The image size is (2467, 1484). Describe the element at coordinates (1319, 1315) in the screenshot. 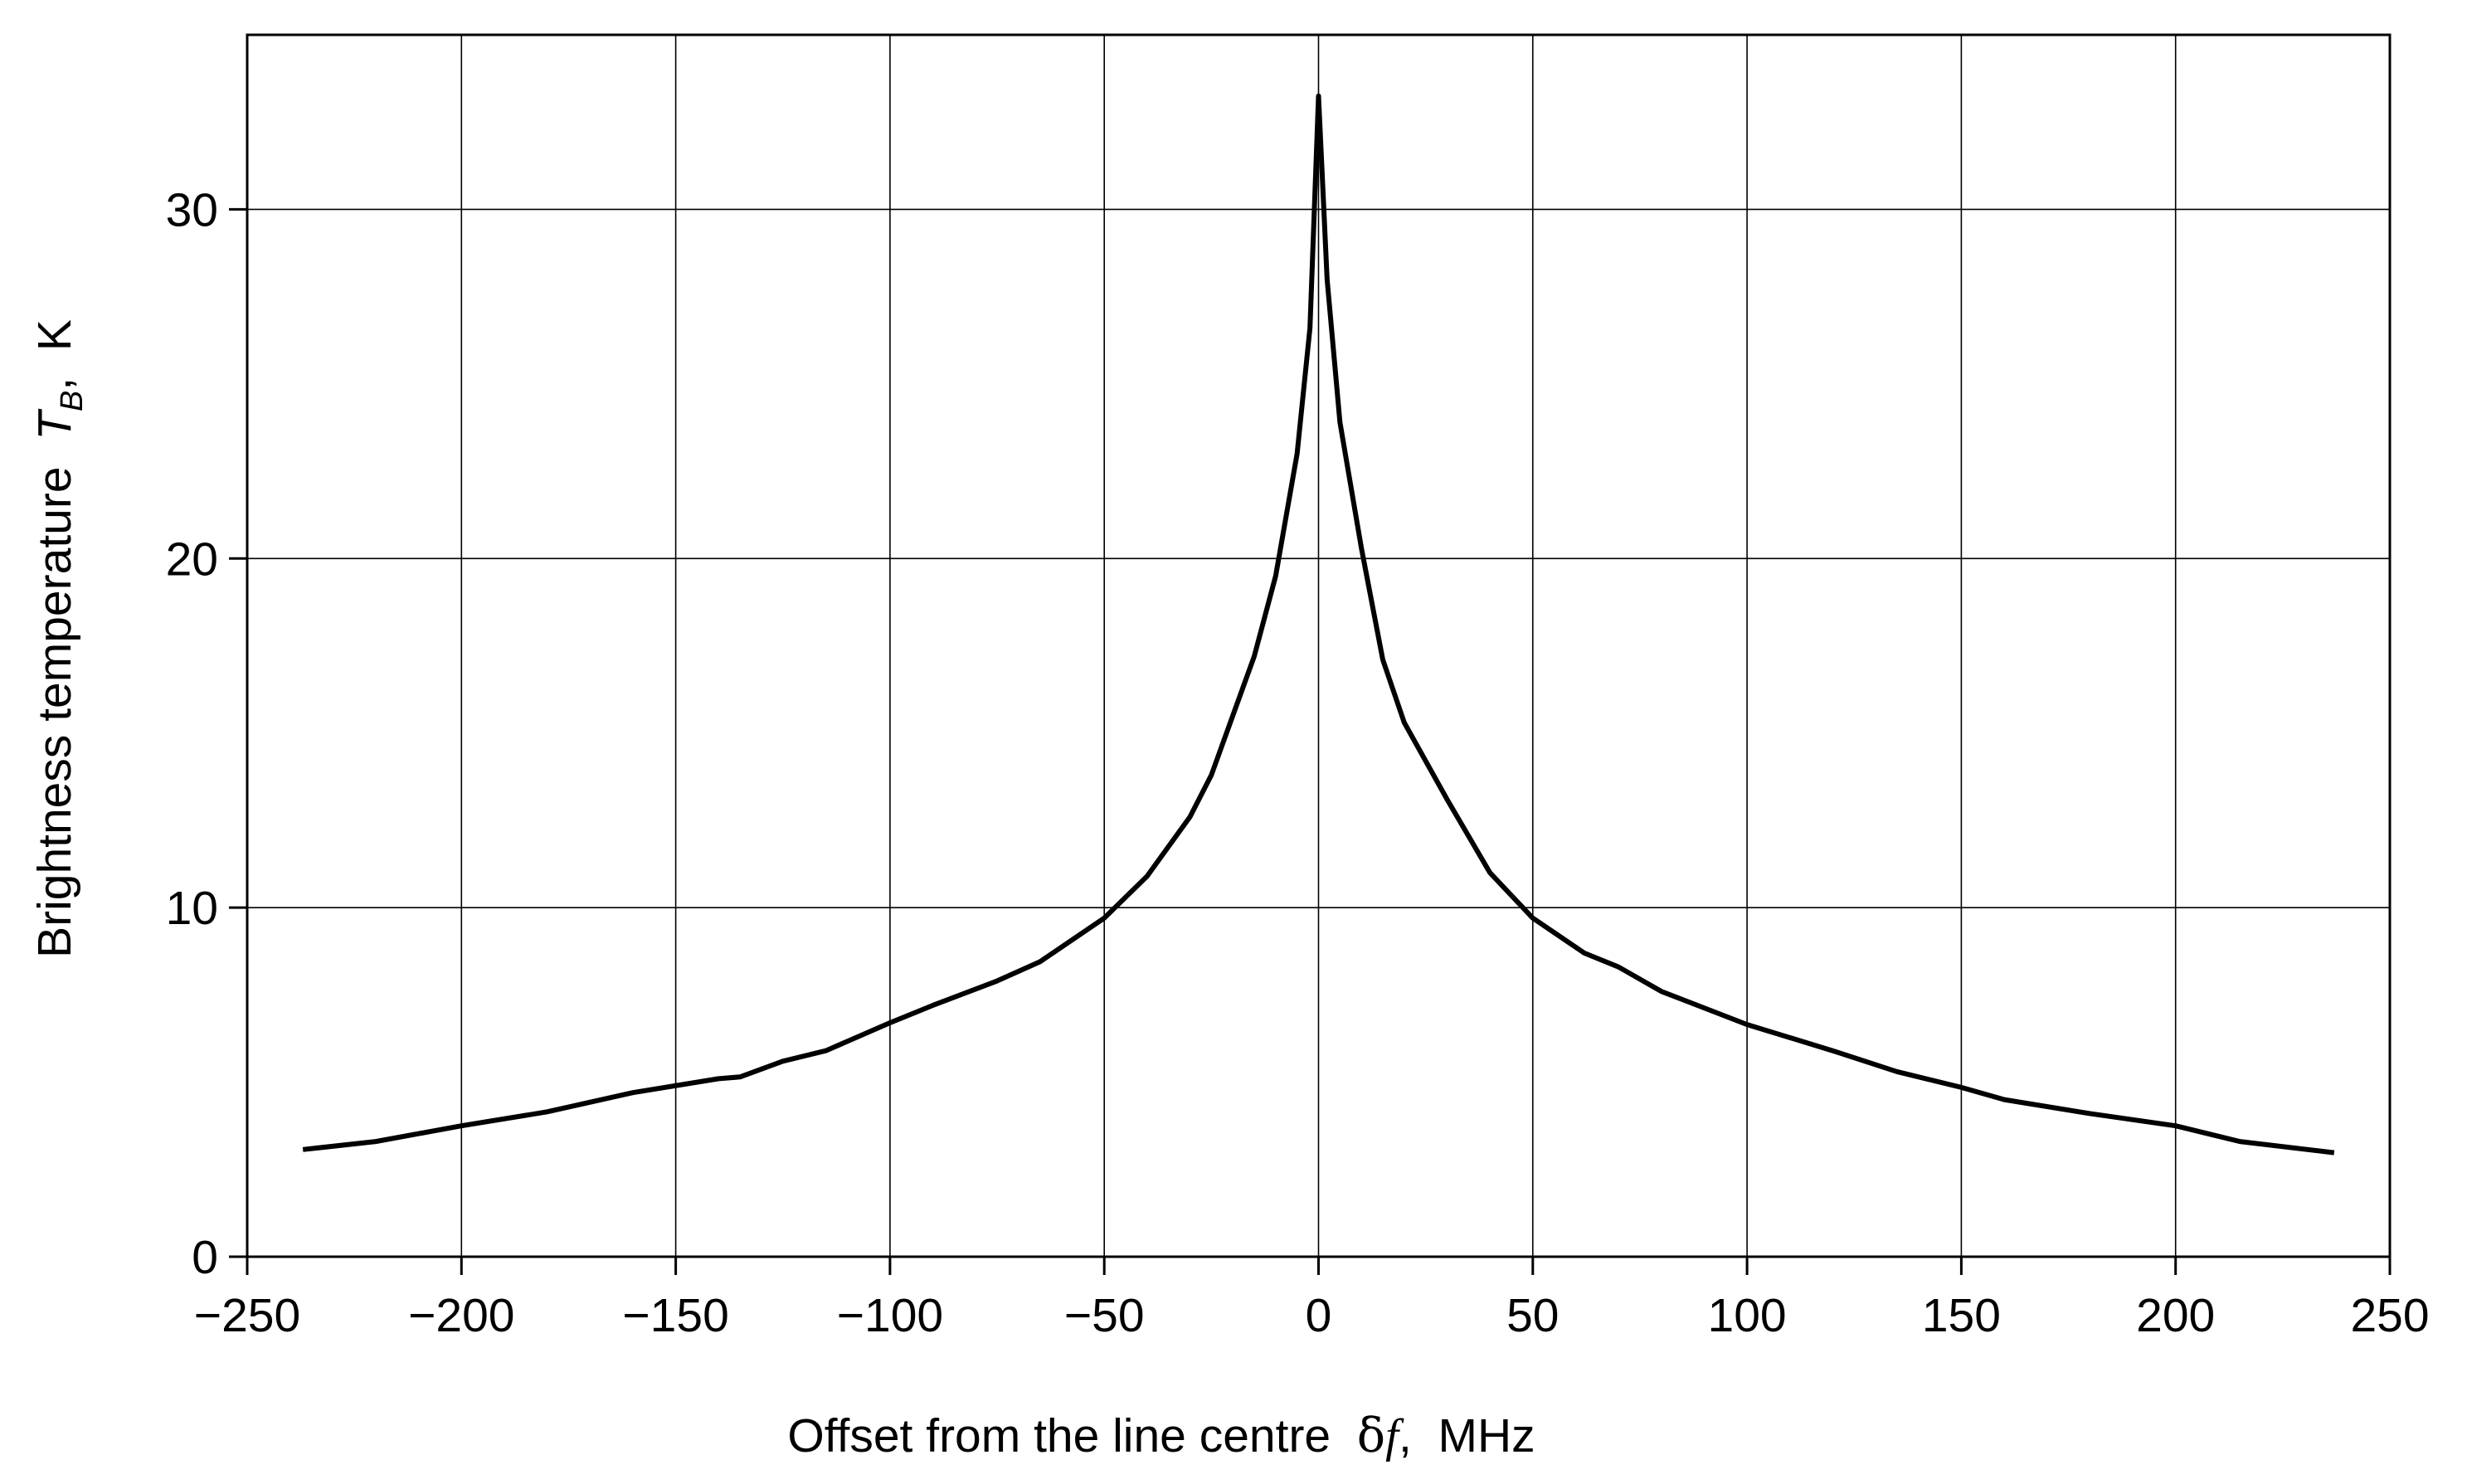

I see `x-tick-label: 0` at that location.